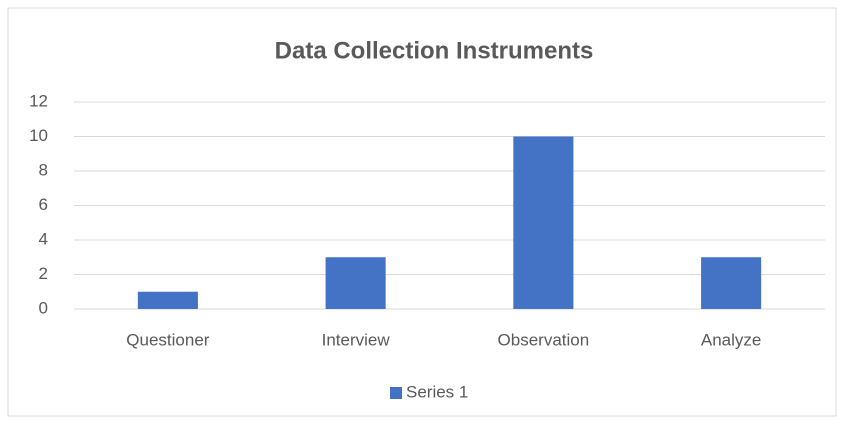  I want to click on x-tick-label: Observation, so click(544, 339).